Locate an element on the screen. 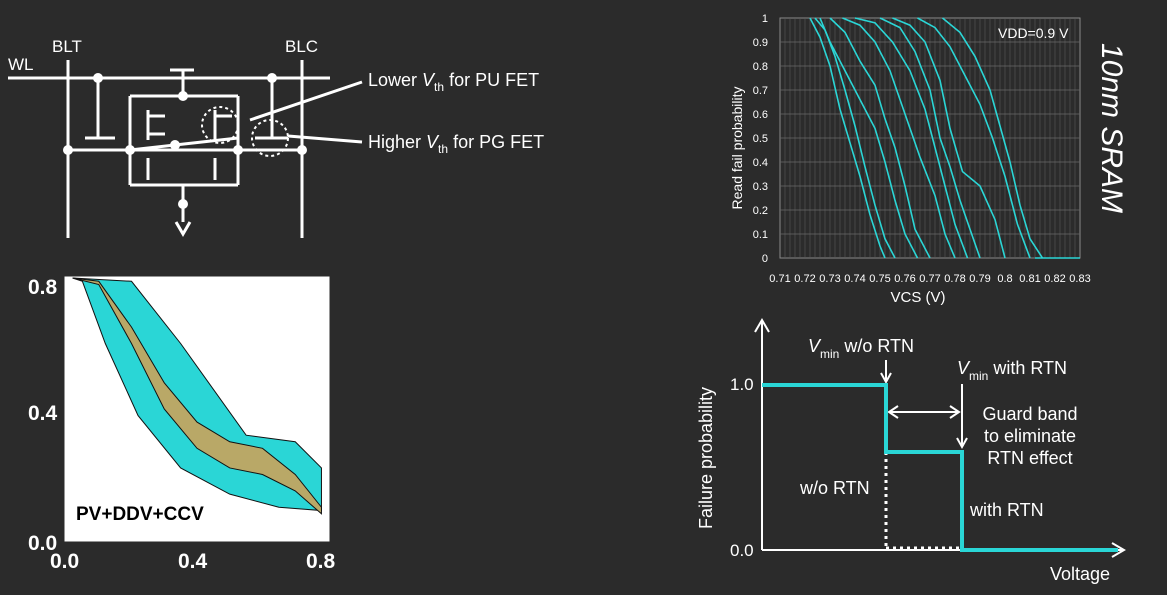 The image size is (1167, 595). x-tick-label: 0.83 is located at coordinates (1079, 279).